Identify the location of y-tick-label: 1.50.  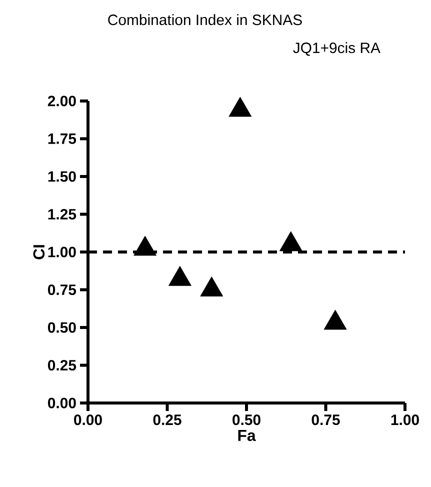
(62, 176).